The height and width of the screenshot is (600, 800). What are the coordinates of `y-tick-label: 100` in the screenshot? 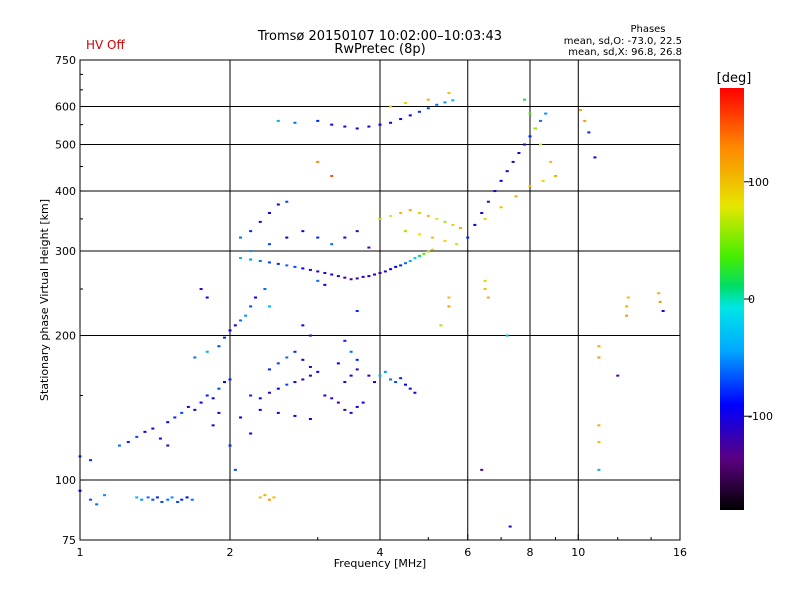 It's located at (65, 480).